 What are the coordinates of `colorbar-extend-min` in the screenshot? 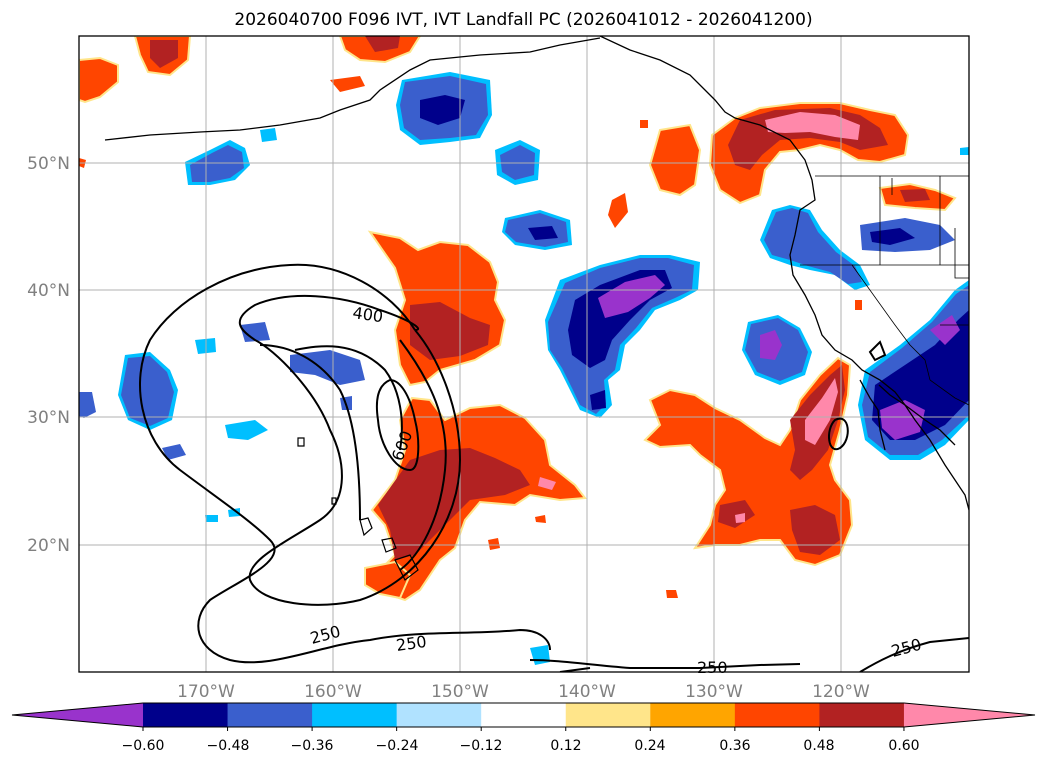 It's located at (77, 715).